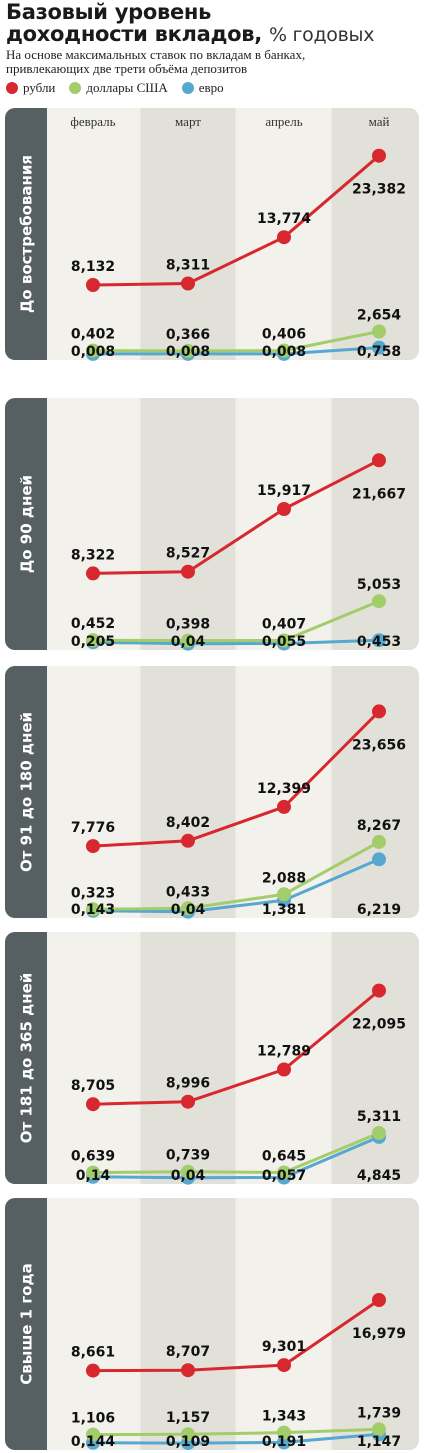 The width and height of the screenshot is (424, 1453). I want to click on legend-item-eur: евро, so click(202, 88).